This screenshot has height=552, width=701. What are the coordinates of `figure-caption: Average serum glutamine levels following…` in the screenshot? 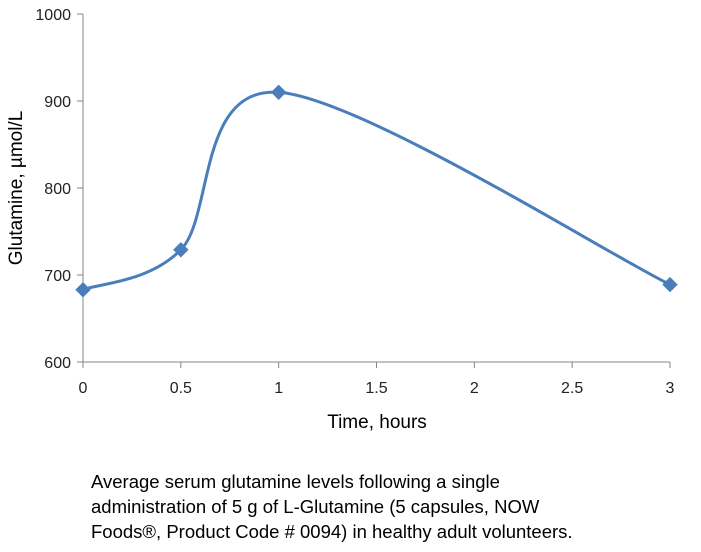 It's located at (386, 506).